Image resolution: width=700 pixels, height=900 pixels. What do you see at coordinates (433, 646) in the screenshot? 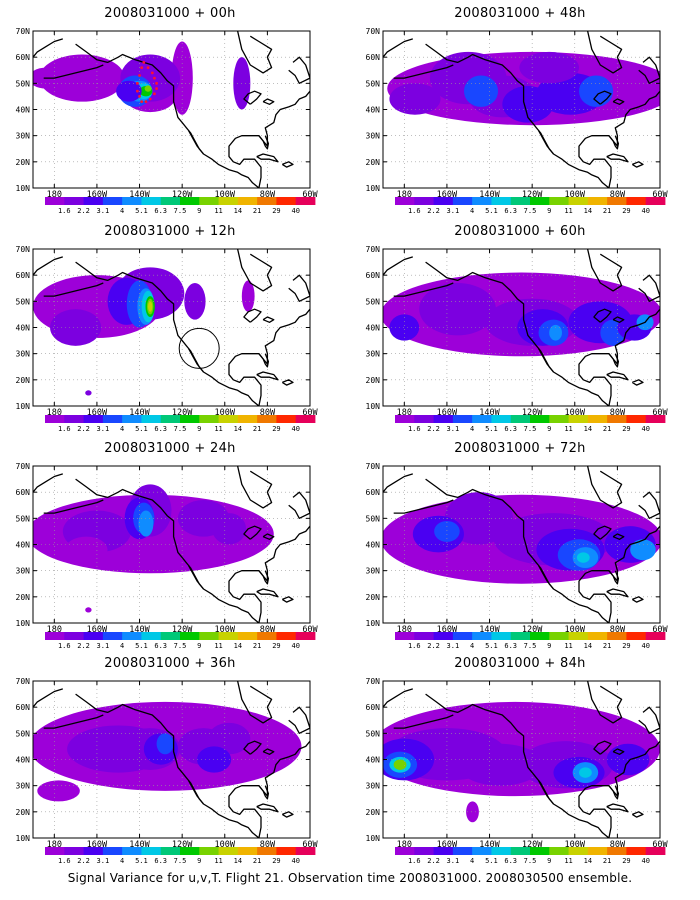
I see `colorbar-label: 2.2` at bounding box center [433, 646].